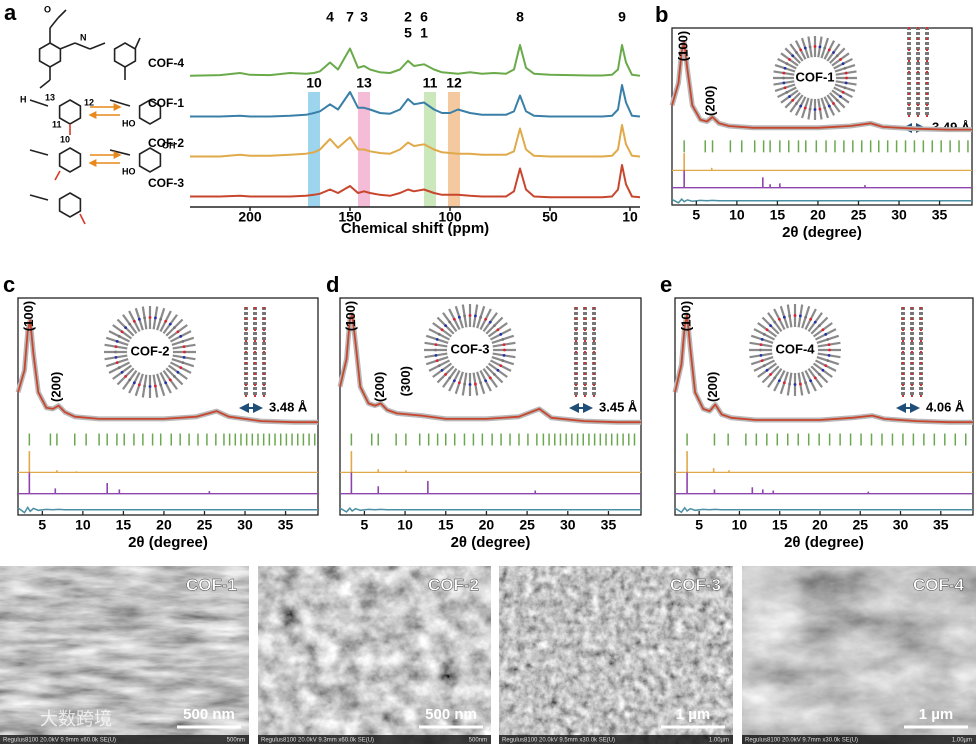 The width and height of the screenshot is (976, 744). I want to click on panel-label: d, so click(332, 284).